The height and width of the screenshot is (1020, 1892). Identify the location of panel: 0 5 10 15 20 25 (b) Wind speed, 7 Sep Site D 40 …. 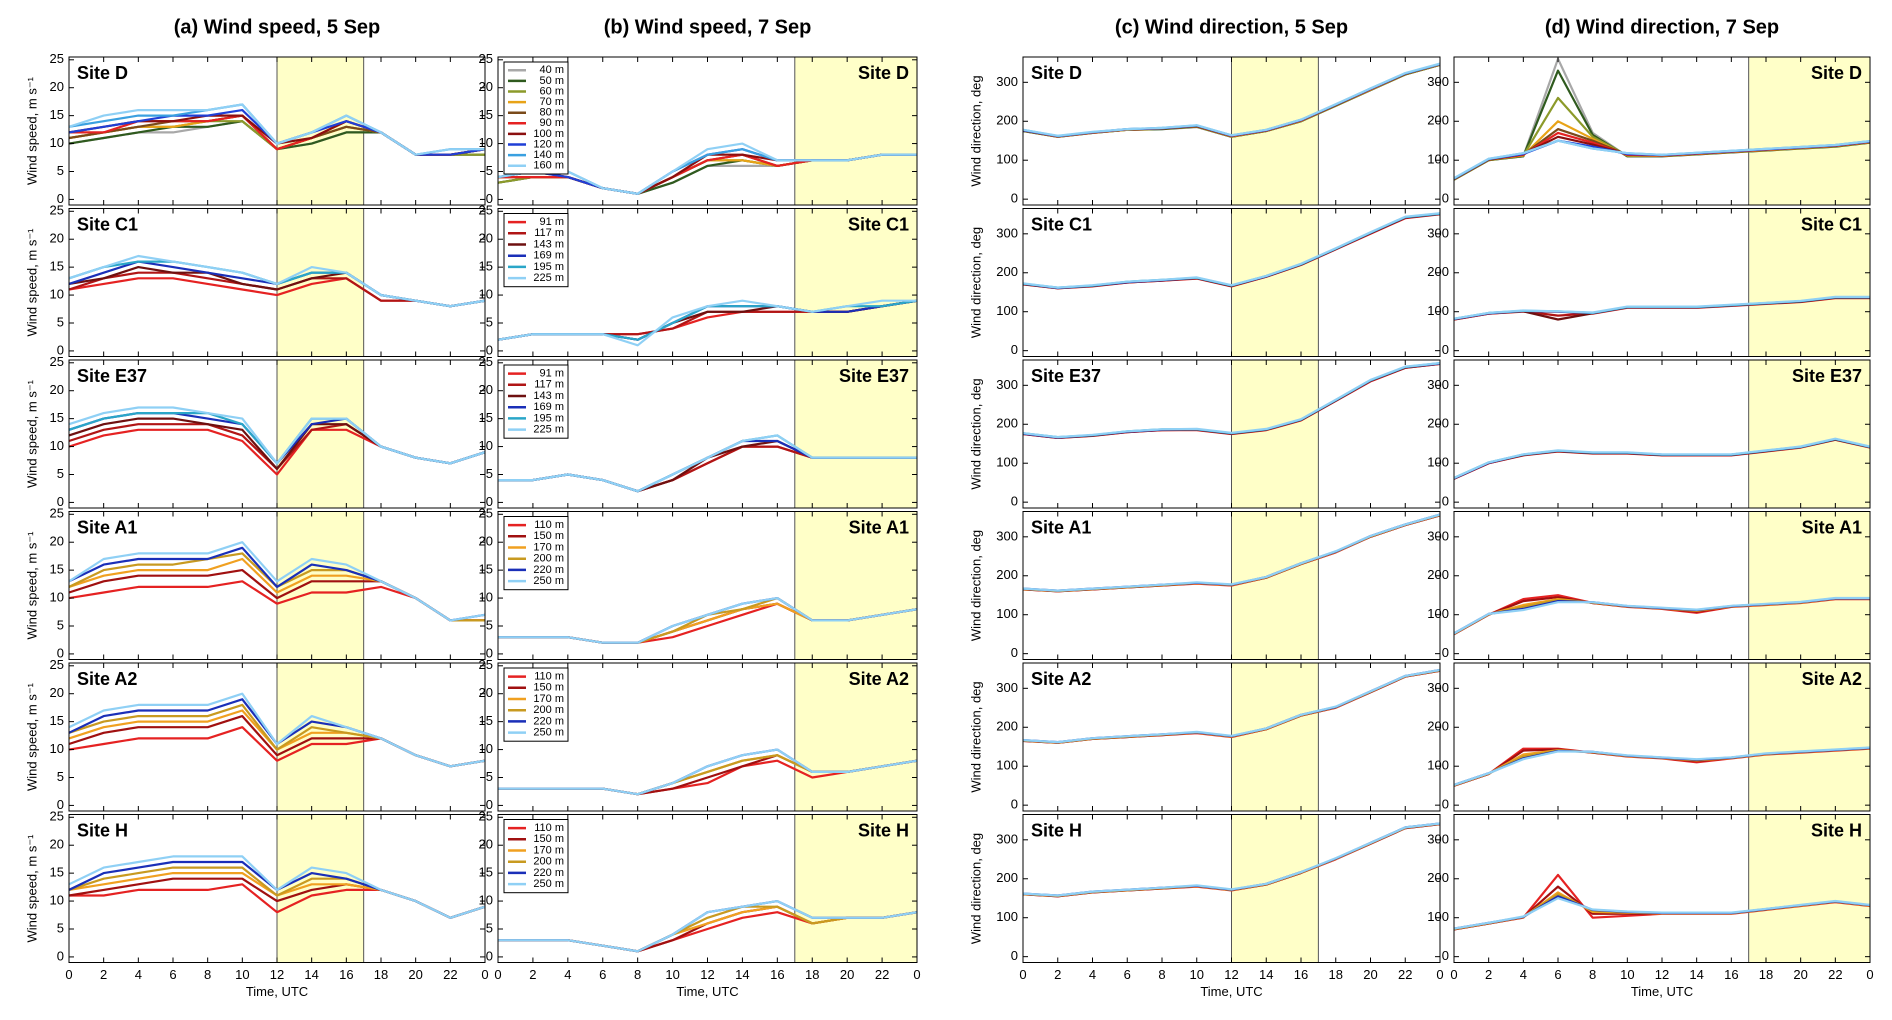
(698, 111).